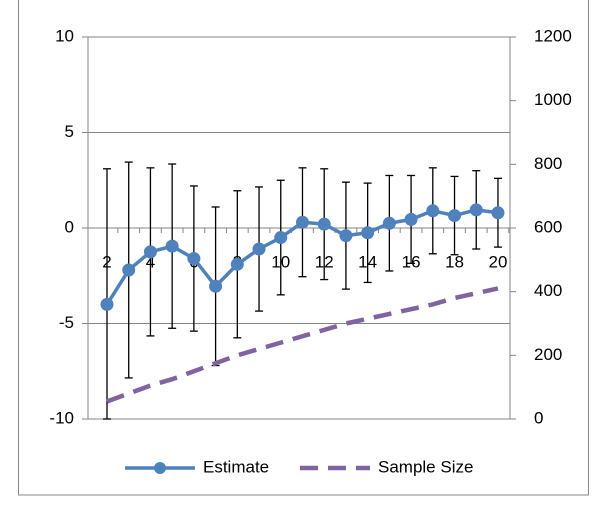 Image resolution: width=603 pixels, height=507 pixels. What do you see at coordinates (69, 131) in the screenshot?
I see `y-tick-label: 5` at bounding box center [69, 131].